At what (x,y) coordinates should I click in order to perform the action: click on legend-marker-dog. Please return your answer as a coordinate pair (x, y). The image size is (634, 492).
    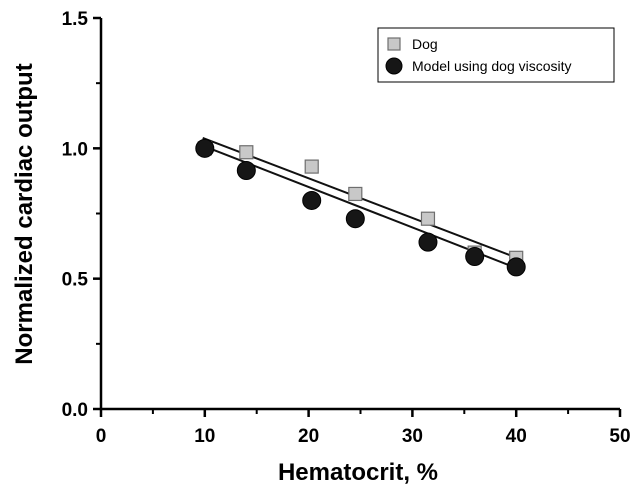
    Looking at the image, I should click on (394, 44).